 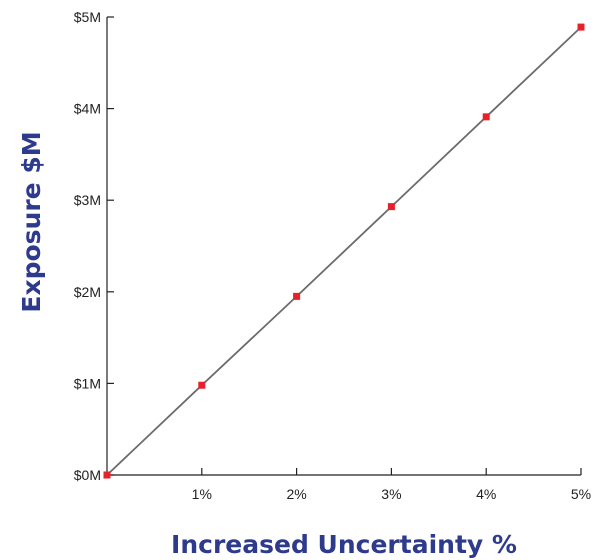 What do you see at coordinates (87, 17) in the screenshot?
I see `y-tick-label: $5M` at bounding box center [87, 17].